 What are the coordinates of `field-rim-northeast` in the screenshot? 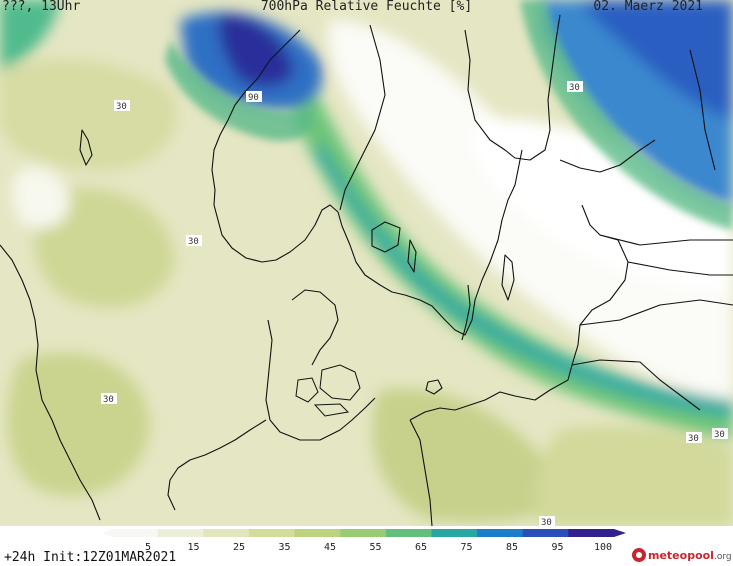 It's located at (626, 115).